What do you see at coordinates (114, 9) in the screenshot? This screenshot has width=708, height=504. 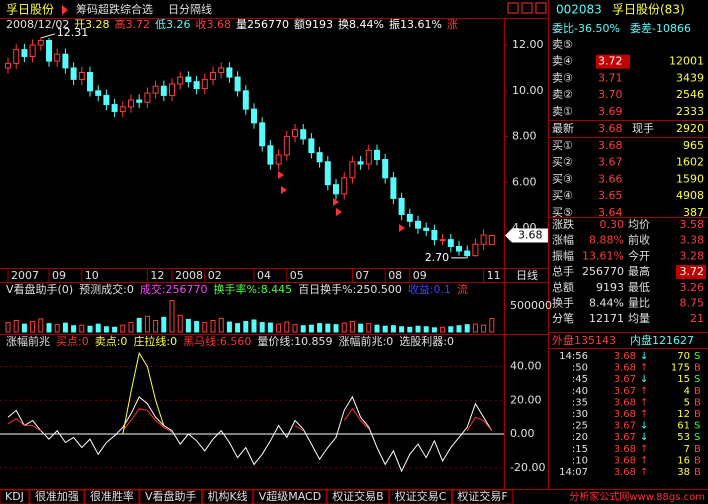 I see `indicator-name: 筹码超跌综合选` at bounding box center [114, 9].